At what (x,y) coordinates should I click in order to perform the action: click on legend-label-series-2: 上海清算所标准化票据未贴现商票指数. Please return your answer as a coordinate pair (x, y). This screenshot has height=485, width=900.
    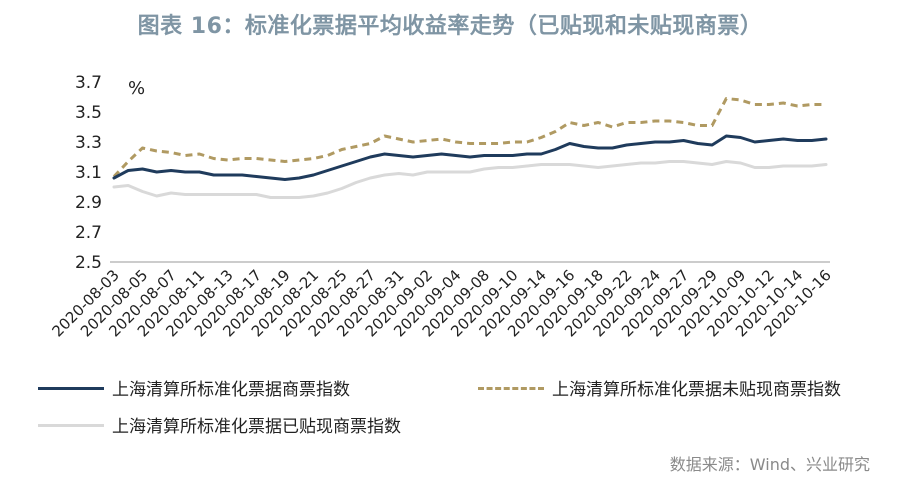
    Looking at the image, I should click on (696, 390).